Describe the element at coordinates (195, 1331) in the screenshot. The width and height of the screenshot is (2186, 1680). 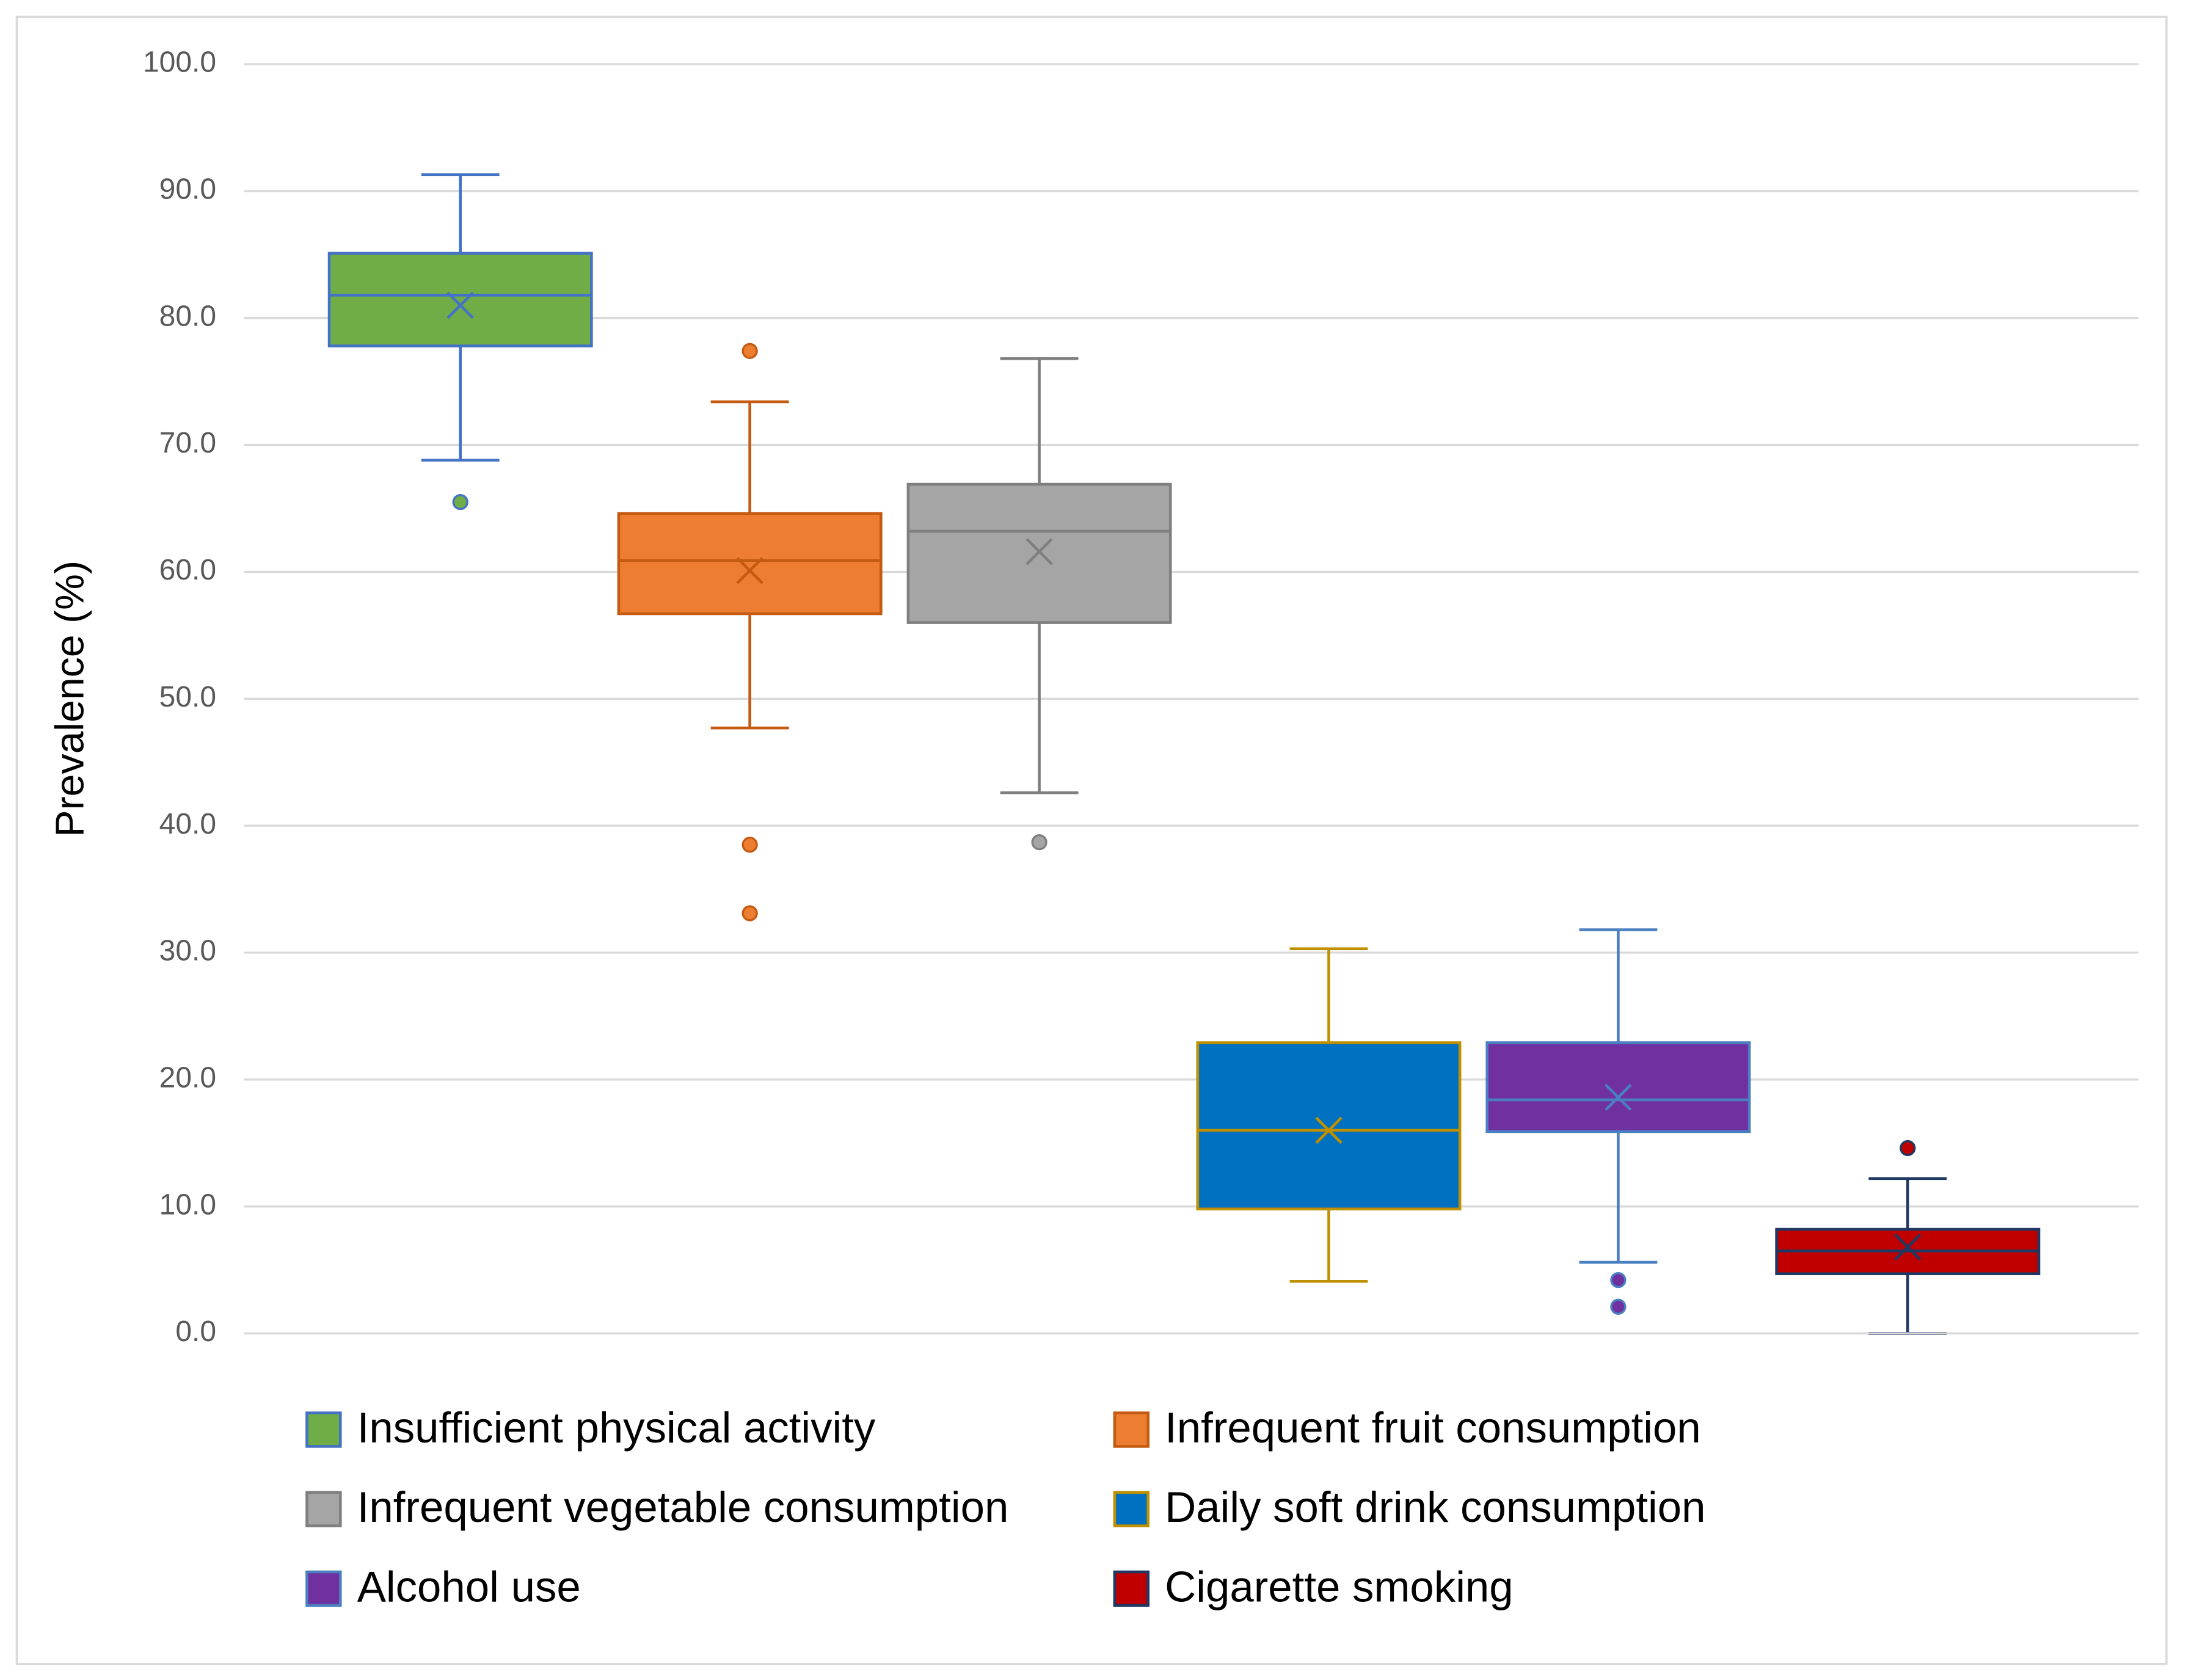
I see `y-tick-label: 0.0` at that location.